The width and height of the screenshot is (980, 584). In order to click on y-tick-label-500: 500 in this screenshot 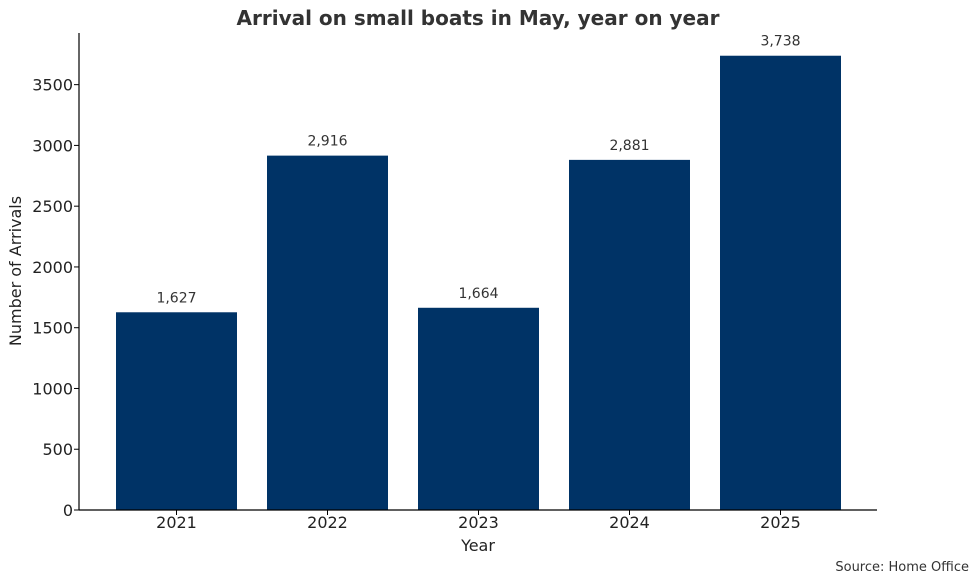, I will do `click(57, 449)`.